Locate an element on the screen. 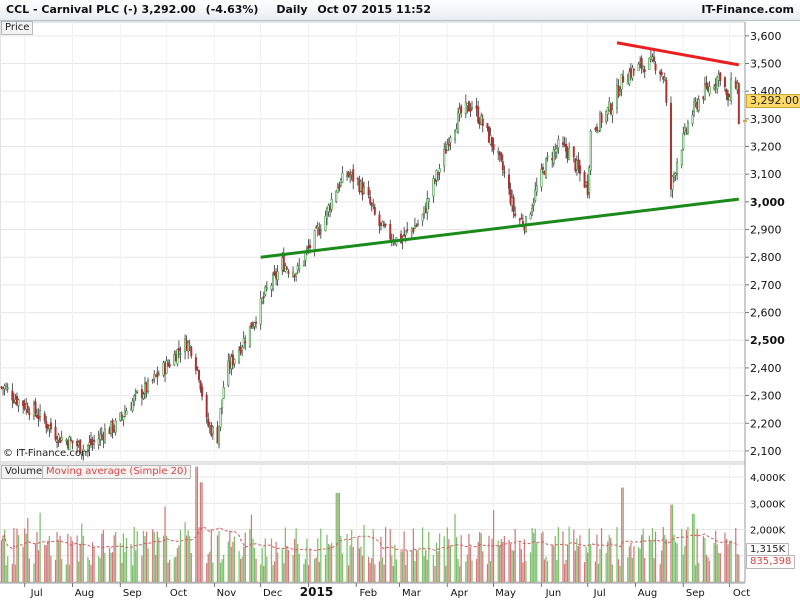  volume-moving-average-line is located at coordinates (370, 539).